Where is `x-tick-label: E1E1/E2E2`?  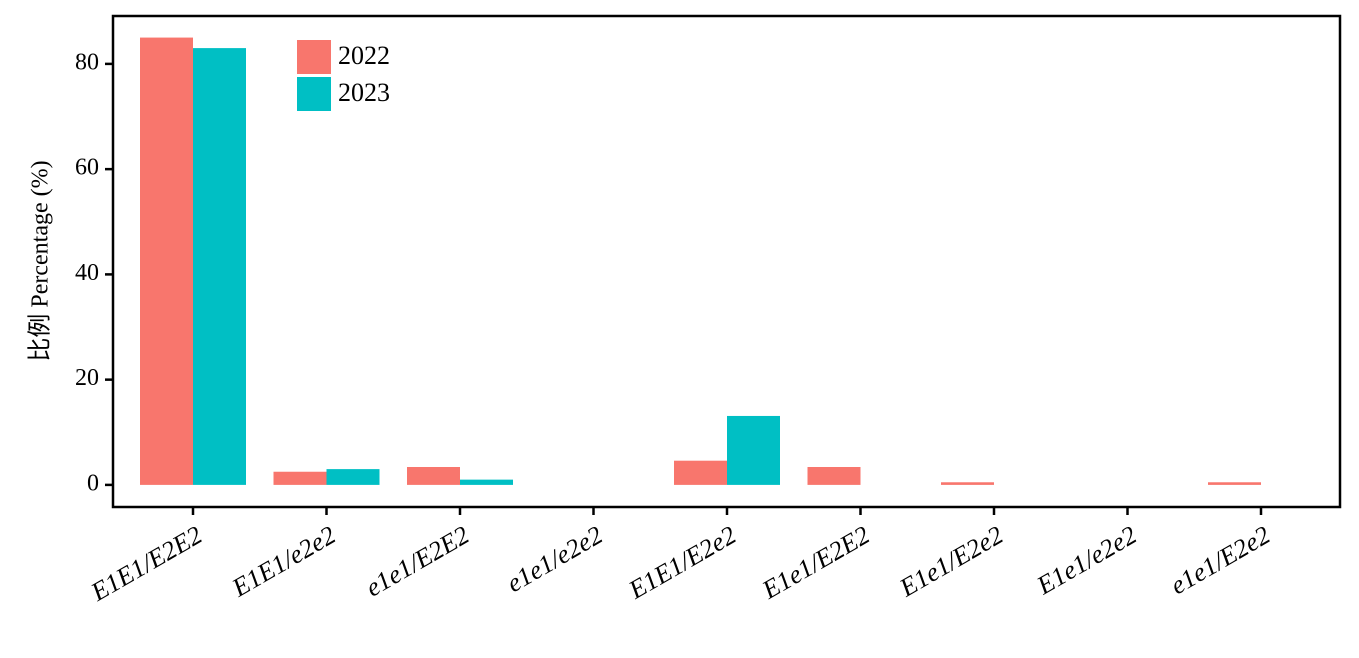
x-tick-label: E1E1/E2E2 is located at coordinates (146, 563).